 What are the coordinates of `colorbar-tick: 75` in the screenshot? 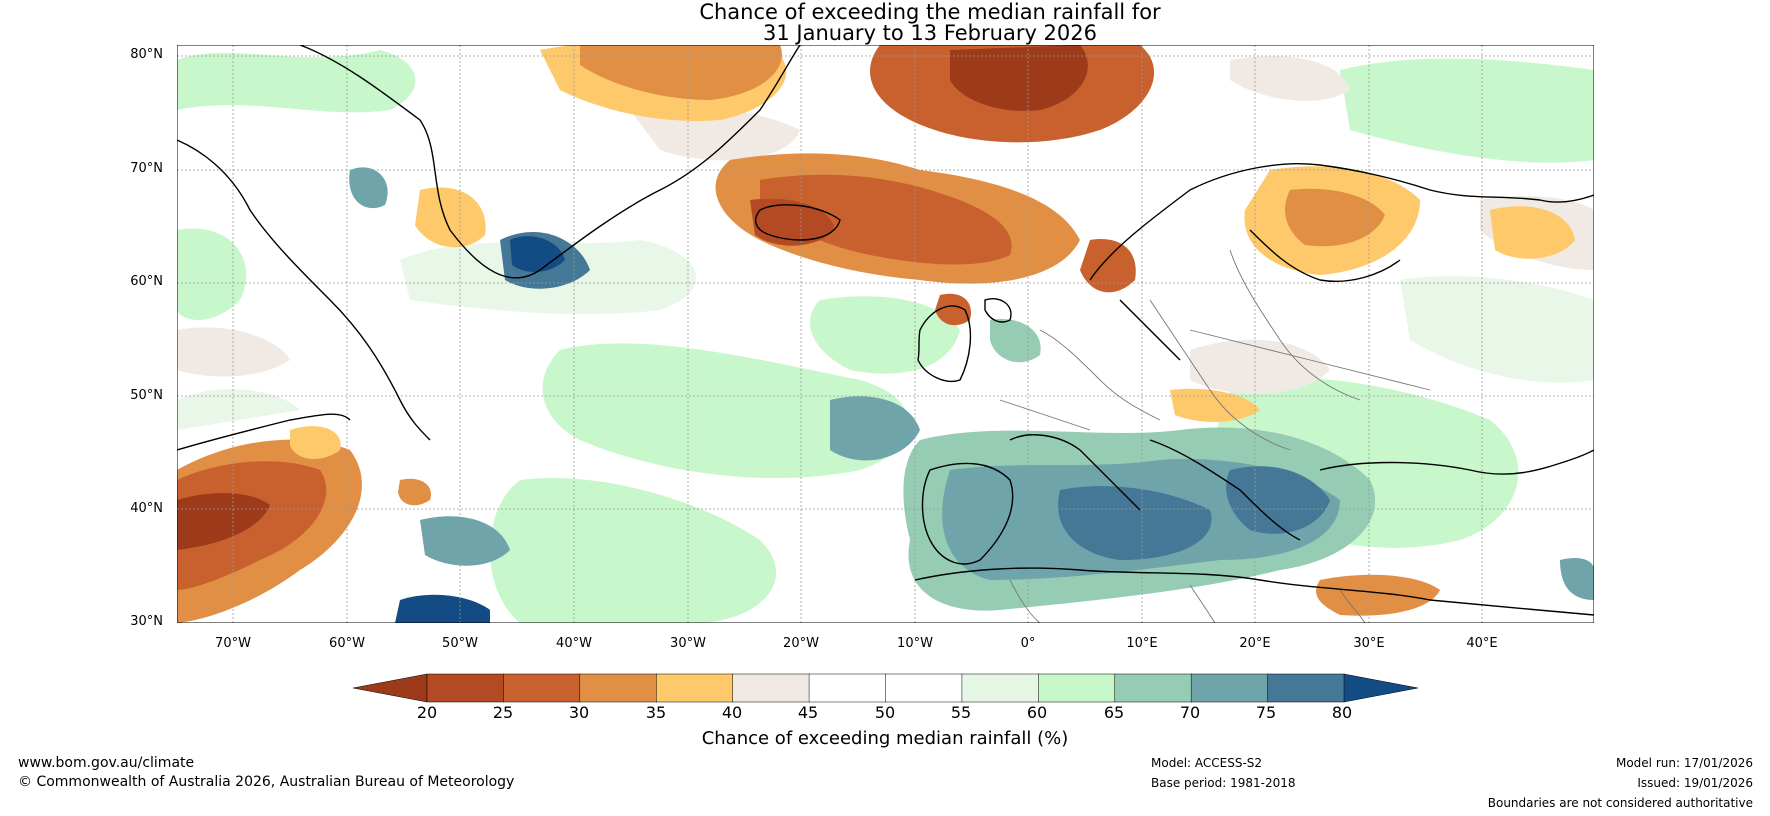 It's located at (1266, 712).